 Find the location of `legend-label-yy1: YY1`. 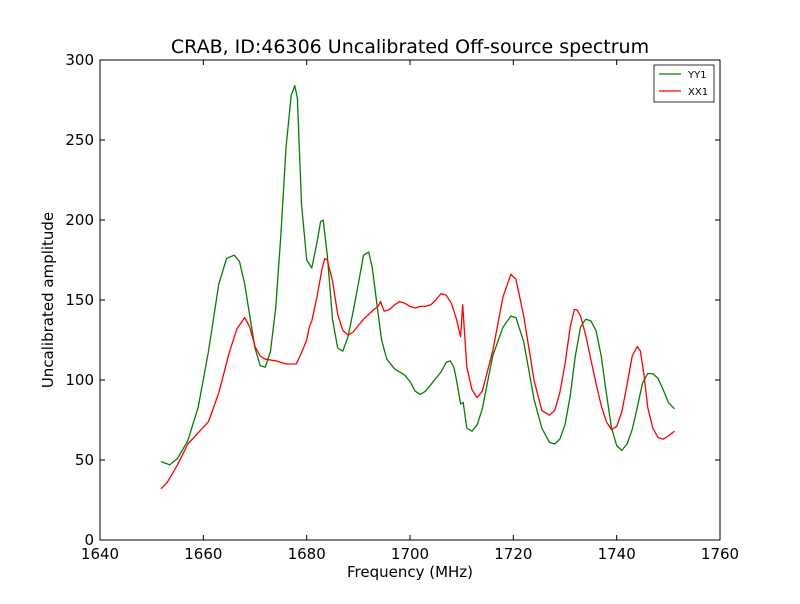

legend-label-yy1: YY1 is located at coordinates (697, 75).